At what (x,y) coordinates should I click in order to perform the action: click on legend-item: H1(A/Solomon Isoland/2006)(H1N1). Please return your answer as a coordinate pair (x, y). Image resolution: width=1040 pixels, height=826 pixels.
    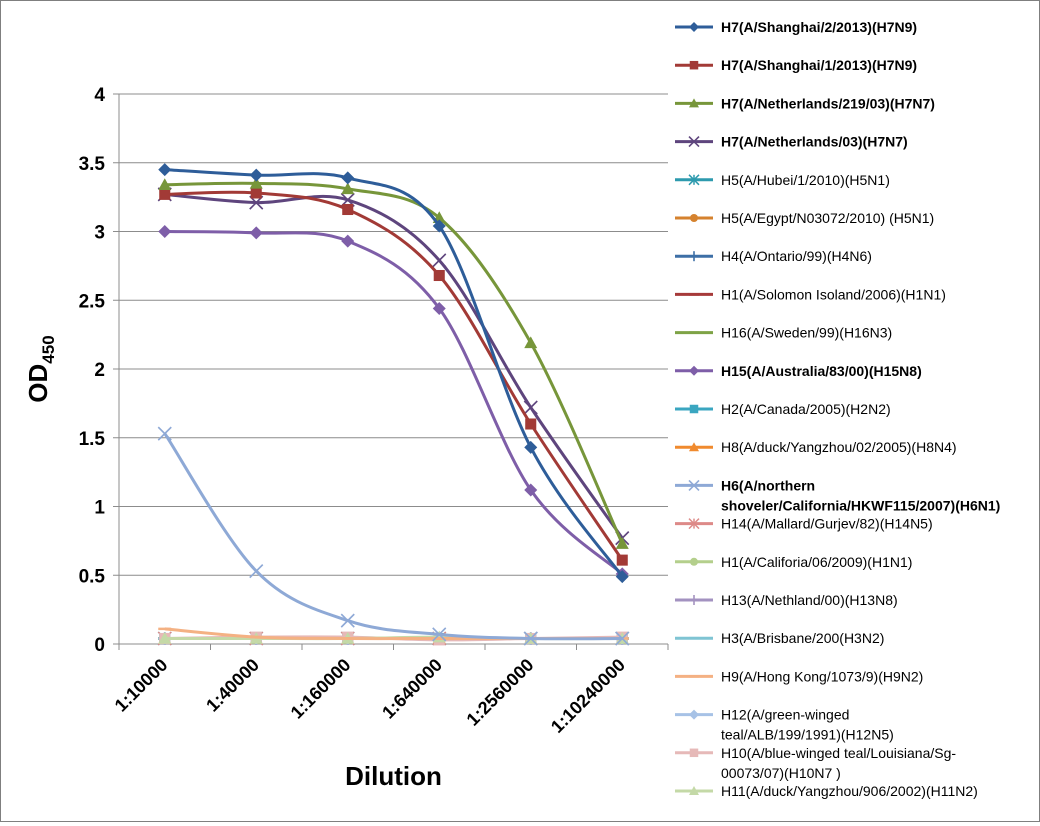
    Looking at the image, I should click on (810, 294).